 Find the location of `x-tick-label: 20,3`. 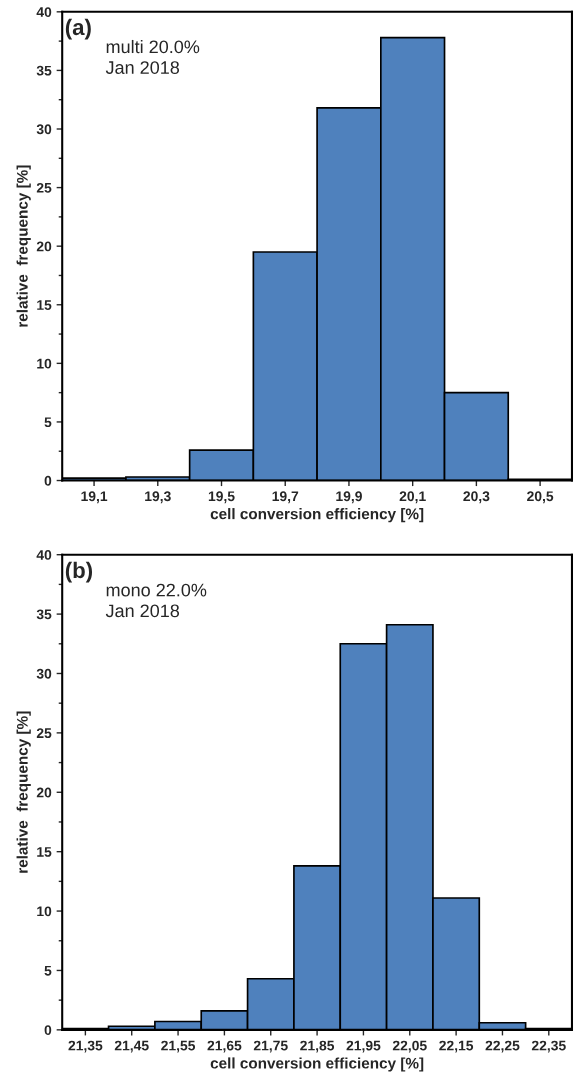

x-tick-label: 20,3 is located at coordinates (476, 497).